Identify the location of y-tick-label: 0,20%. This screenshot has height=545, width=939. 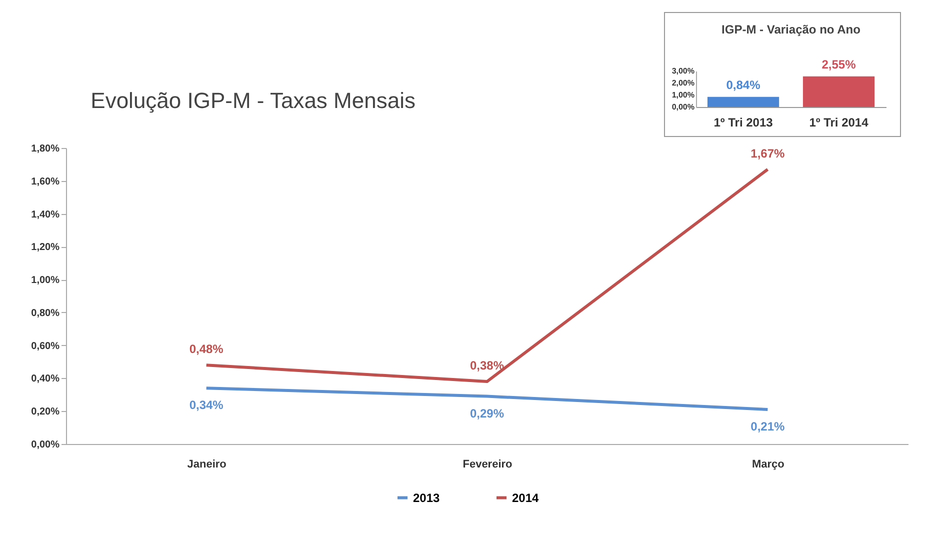
(45, 412).